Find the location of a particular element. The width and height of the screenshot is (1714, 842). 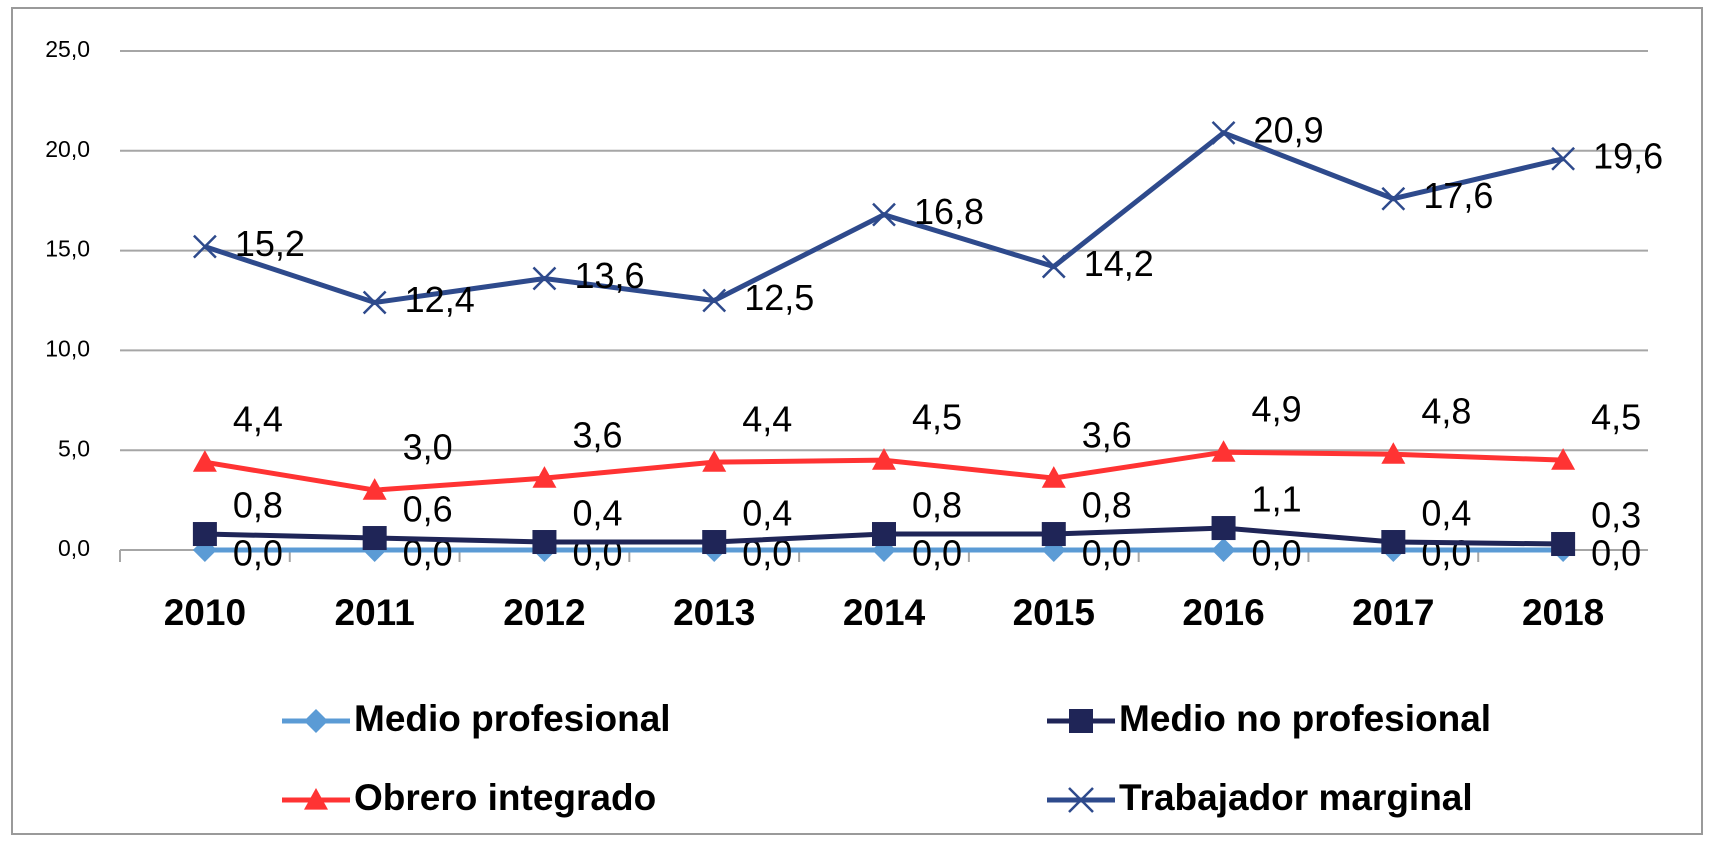

y-tick-label: 15,0 is located at coordinates (67, 249).